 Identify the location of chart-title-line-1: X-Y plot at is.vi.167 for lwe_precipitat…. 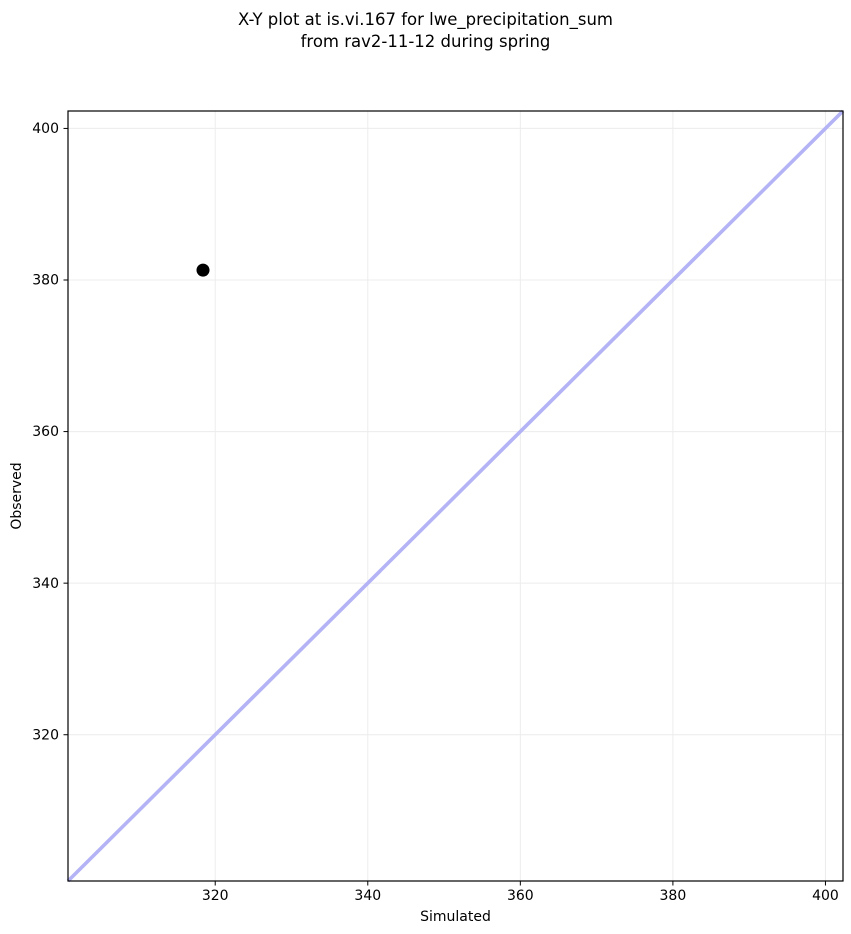
(425, 19).